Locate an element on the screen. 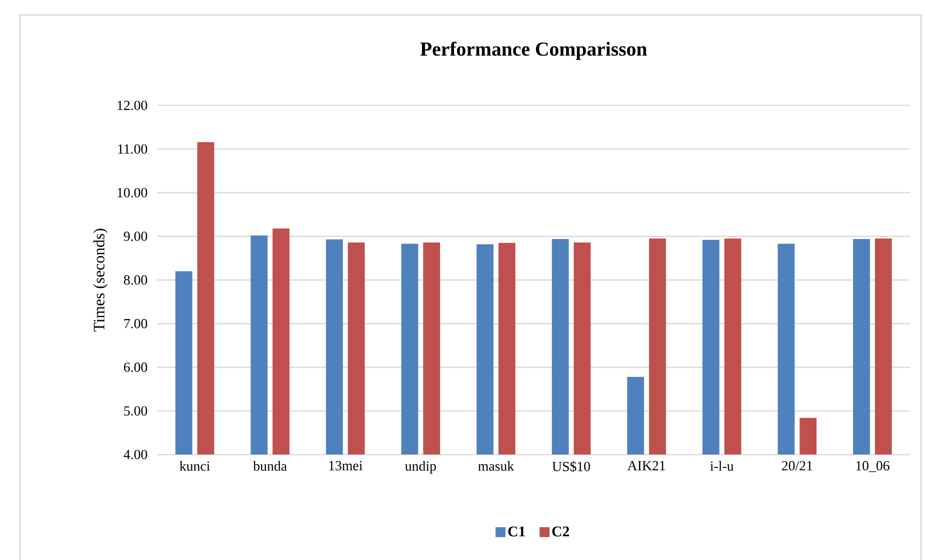 The image size is (925, 560). y-tick-label: 10.00 is located at coordinates (133, 193).